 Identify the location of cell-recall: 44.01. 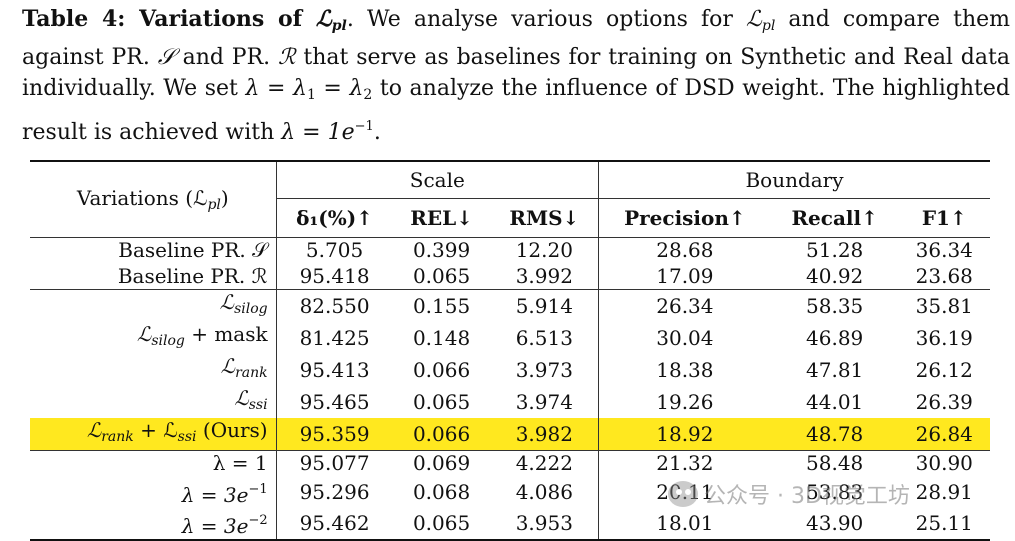
(835, 401).